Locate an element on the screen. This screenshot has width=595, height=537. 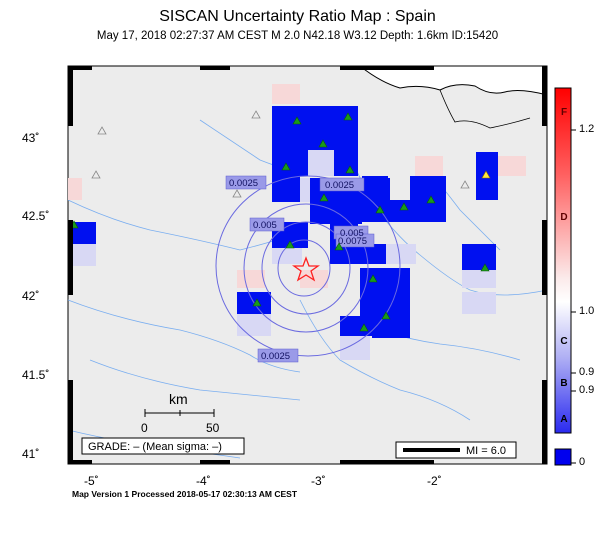
colorbar-tick-label: 0 is located at coordinates (582, 462).